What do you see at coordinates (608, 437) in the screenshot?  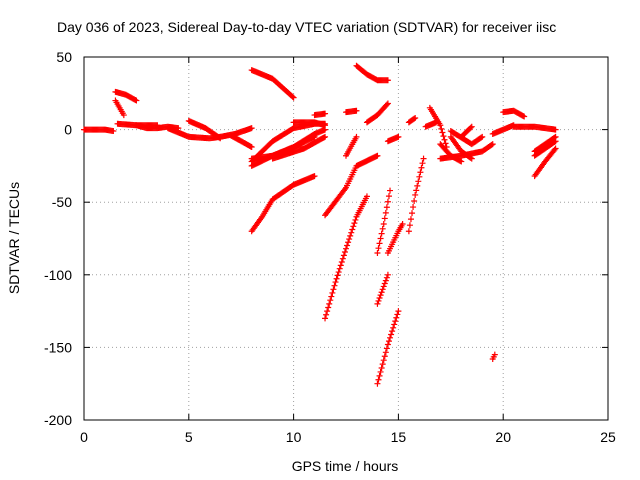 I see `x-tick-label: 25` at bounding box center [608, 437].